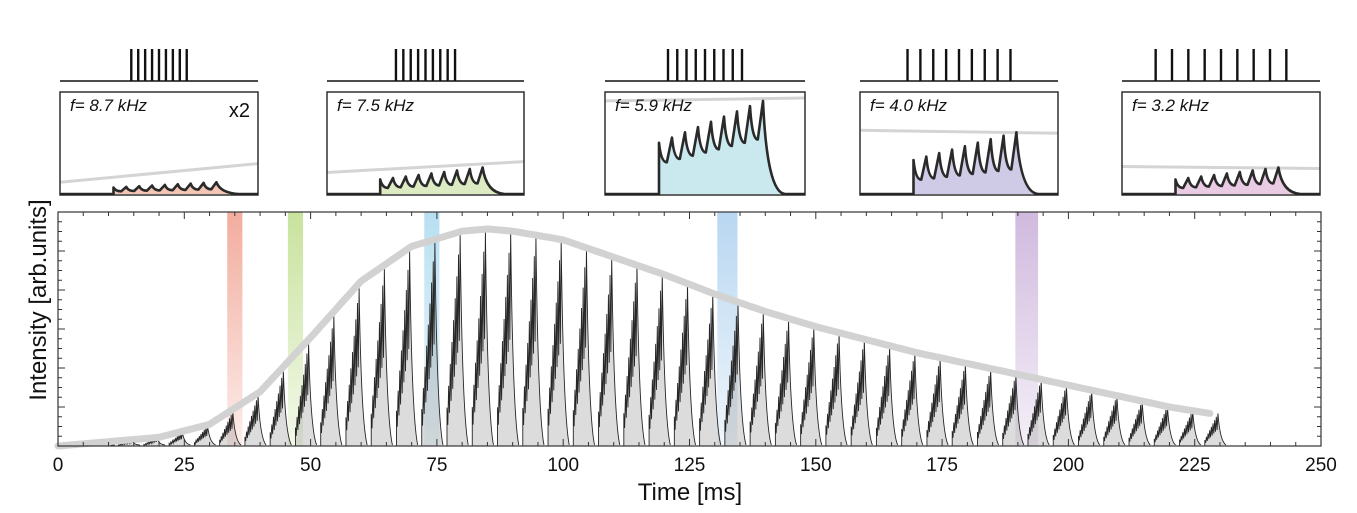  What do you see at coordinates (563, 465) in the screenshot?
I see `x-tick-label: 100` at bounding box center [563, 465].